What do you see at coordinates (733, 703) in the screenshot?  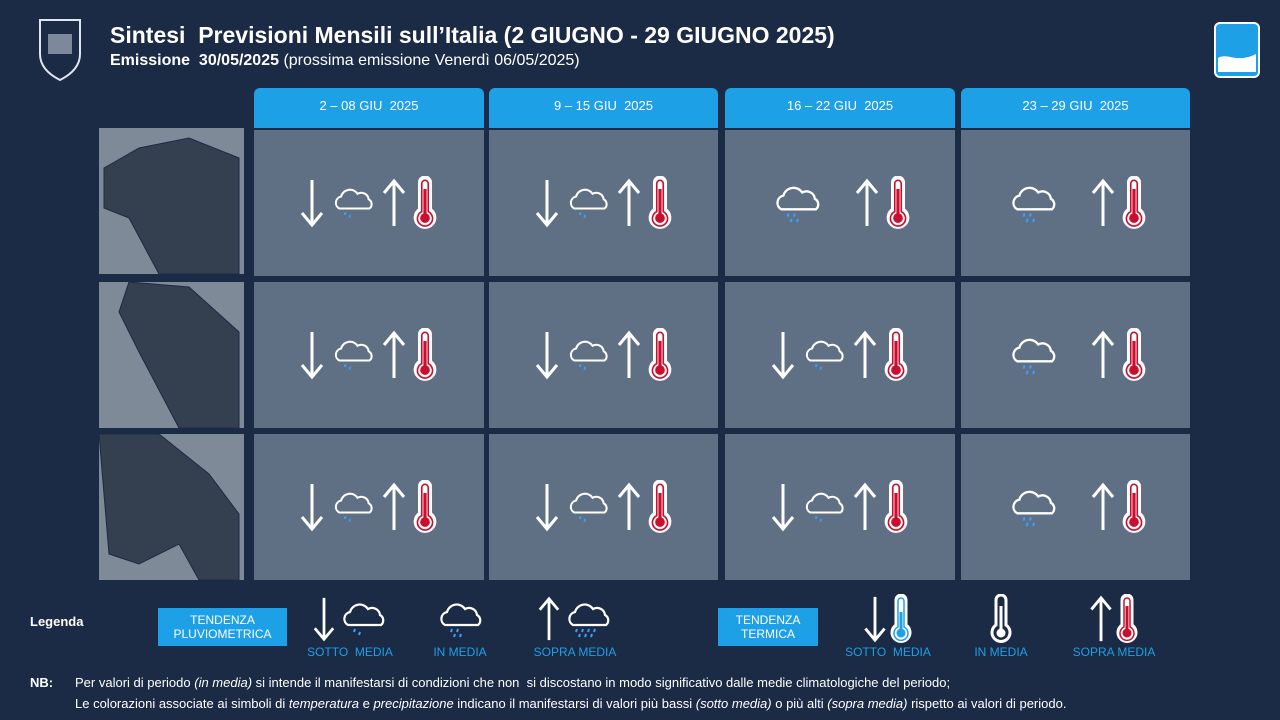 I see `note-text: (sotto media)` at bounding box center [733, 703].